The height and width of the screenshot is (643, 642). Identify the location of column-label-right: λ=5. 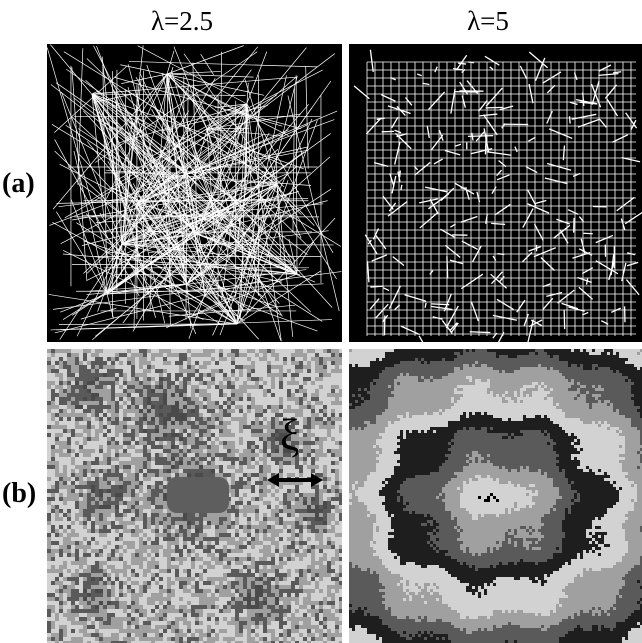
(488, 21).